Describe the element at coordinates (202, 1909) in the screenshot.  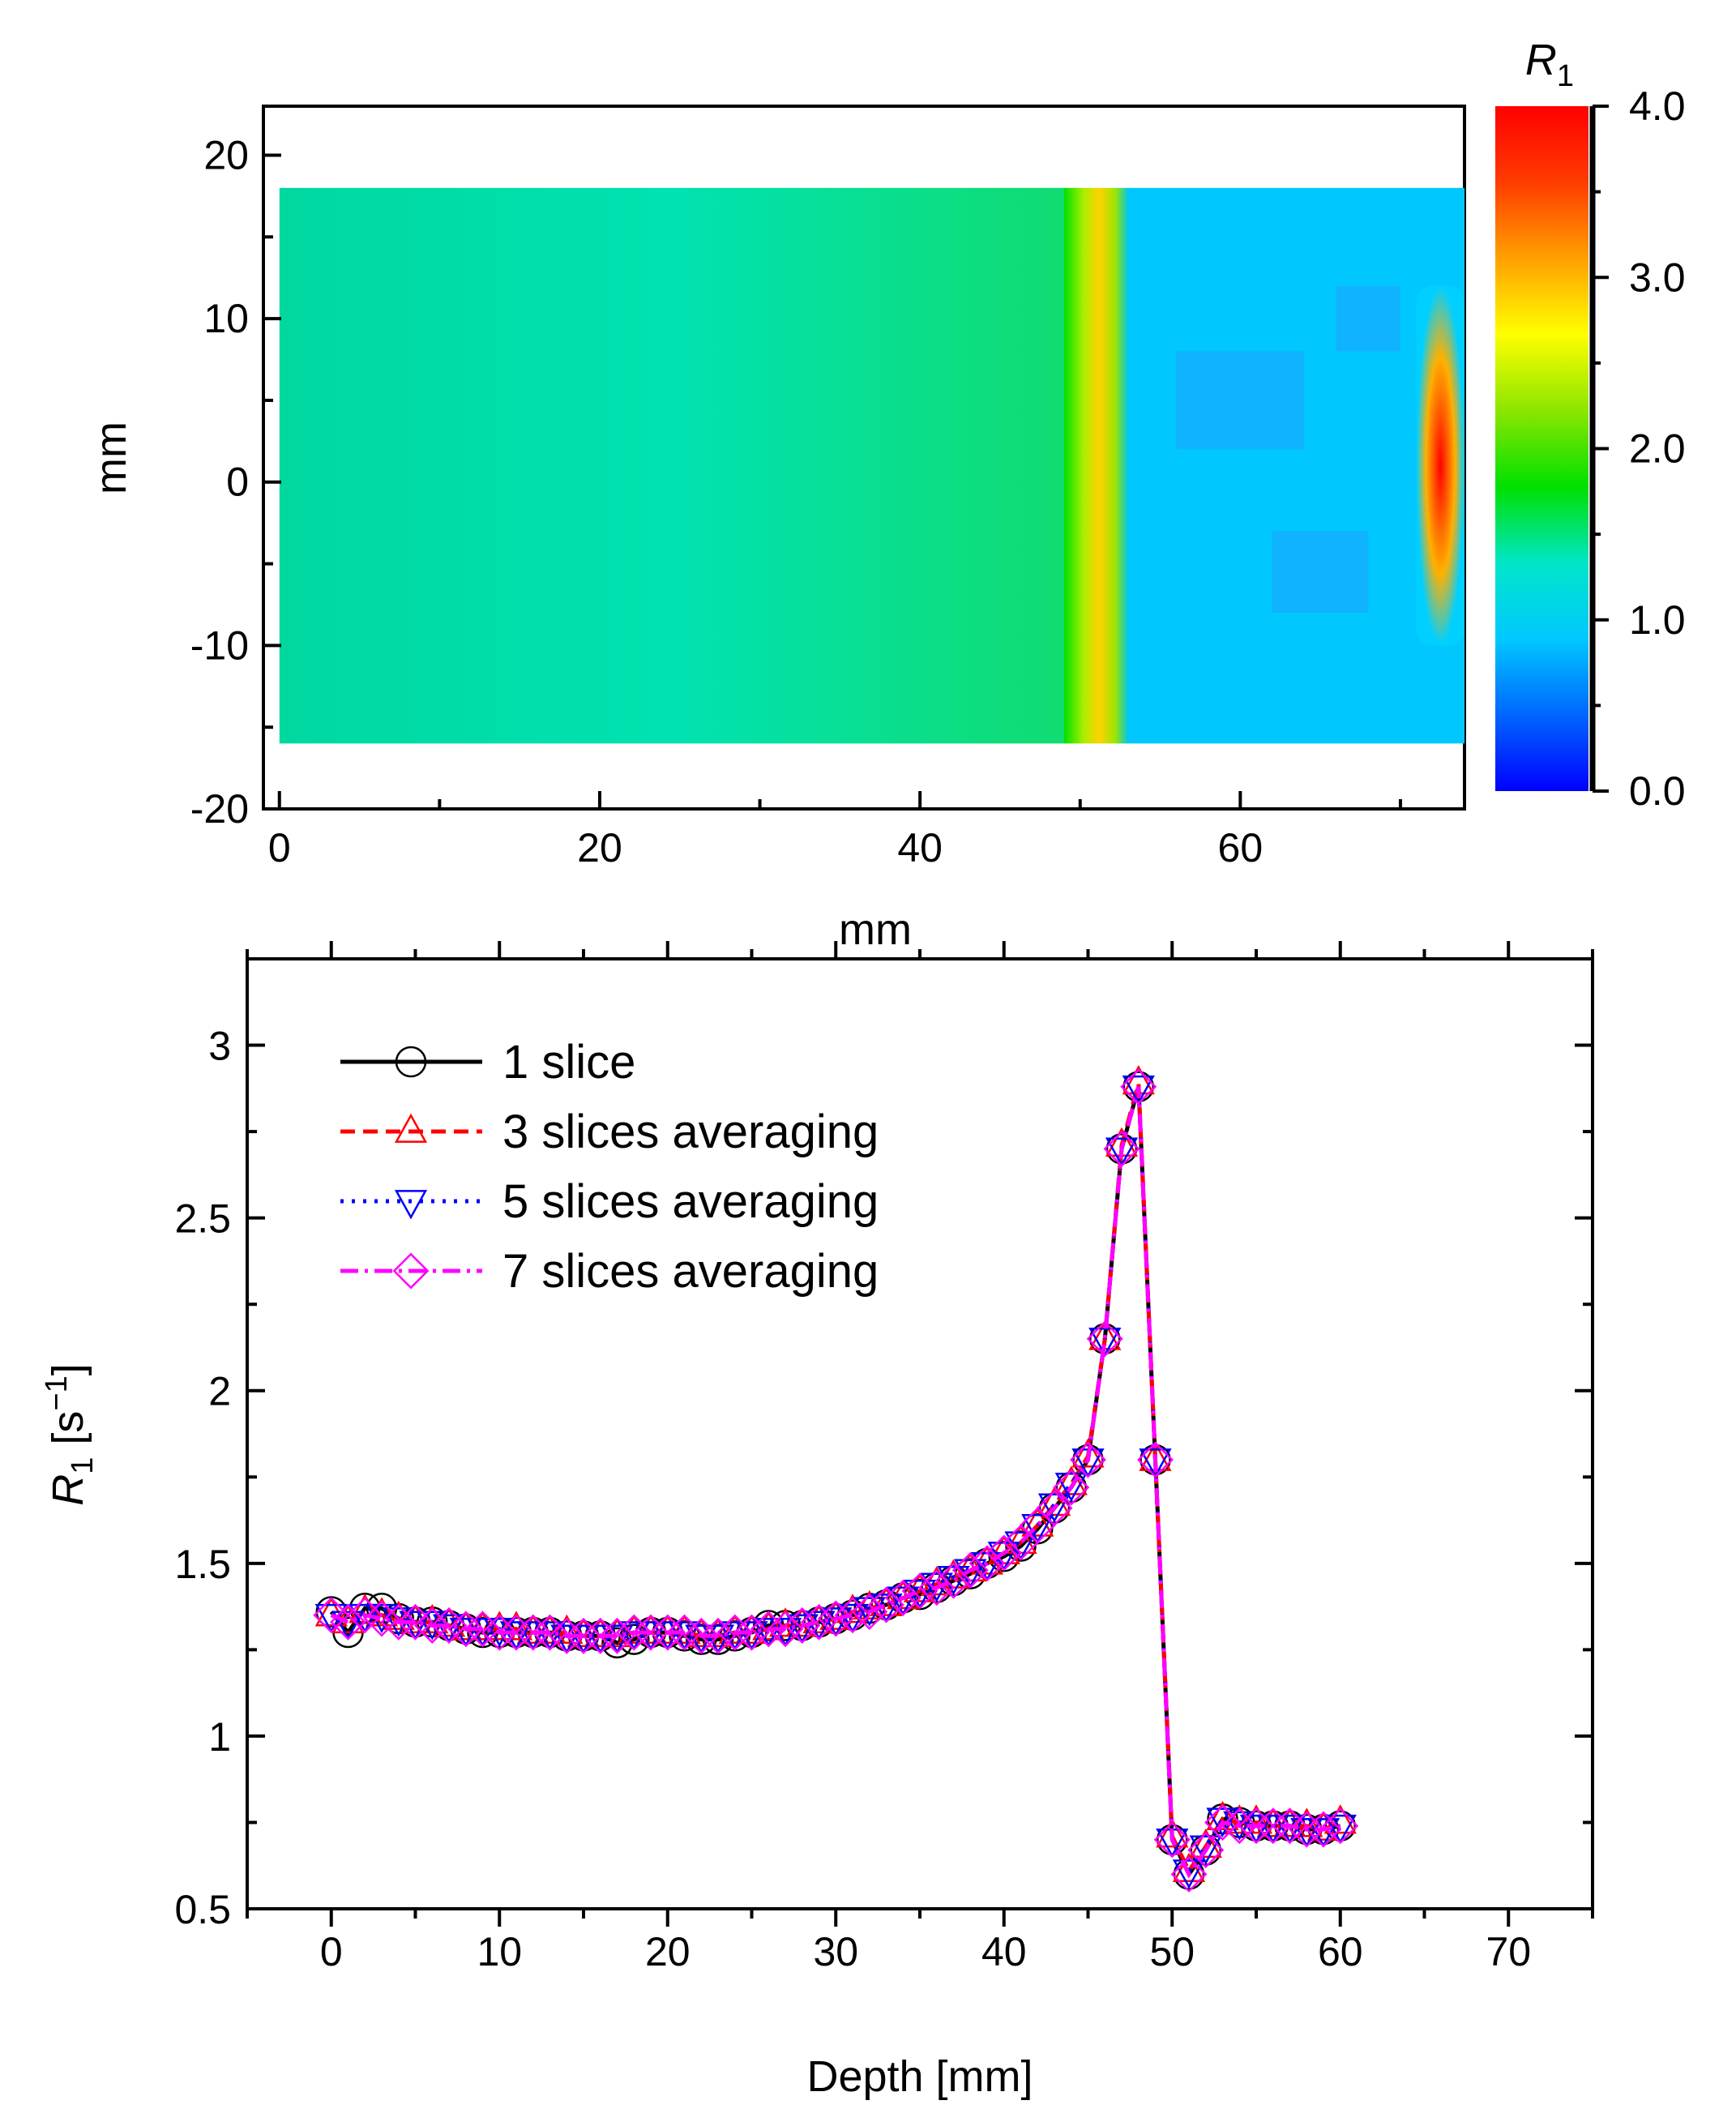
I see `line-y-tick-label: 0.5` at that location.